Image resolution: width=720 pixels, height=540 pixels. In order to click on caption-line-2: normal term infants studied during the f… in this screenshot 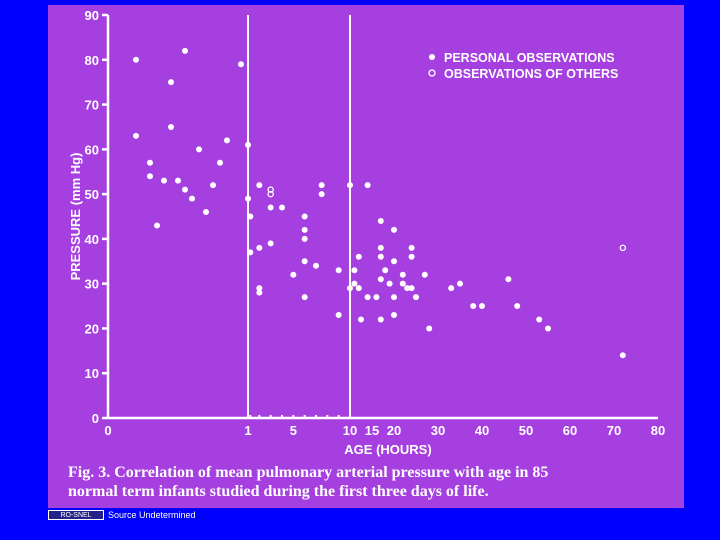, I will do `click(278, 491)`.